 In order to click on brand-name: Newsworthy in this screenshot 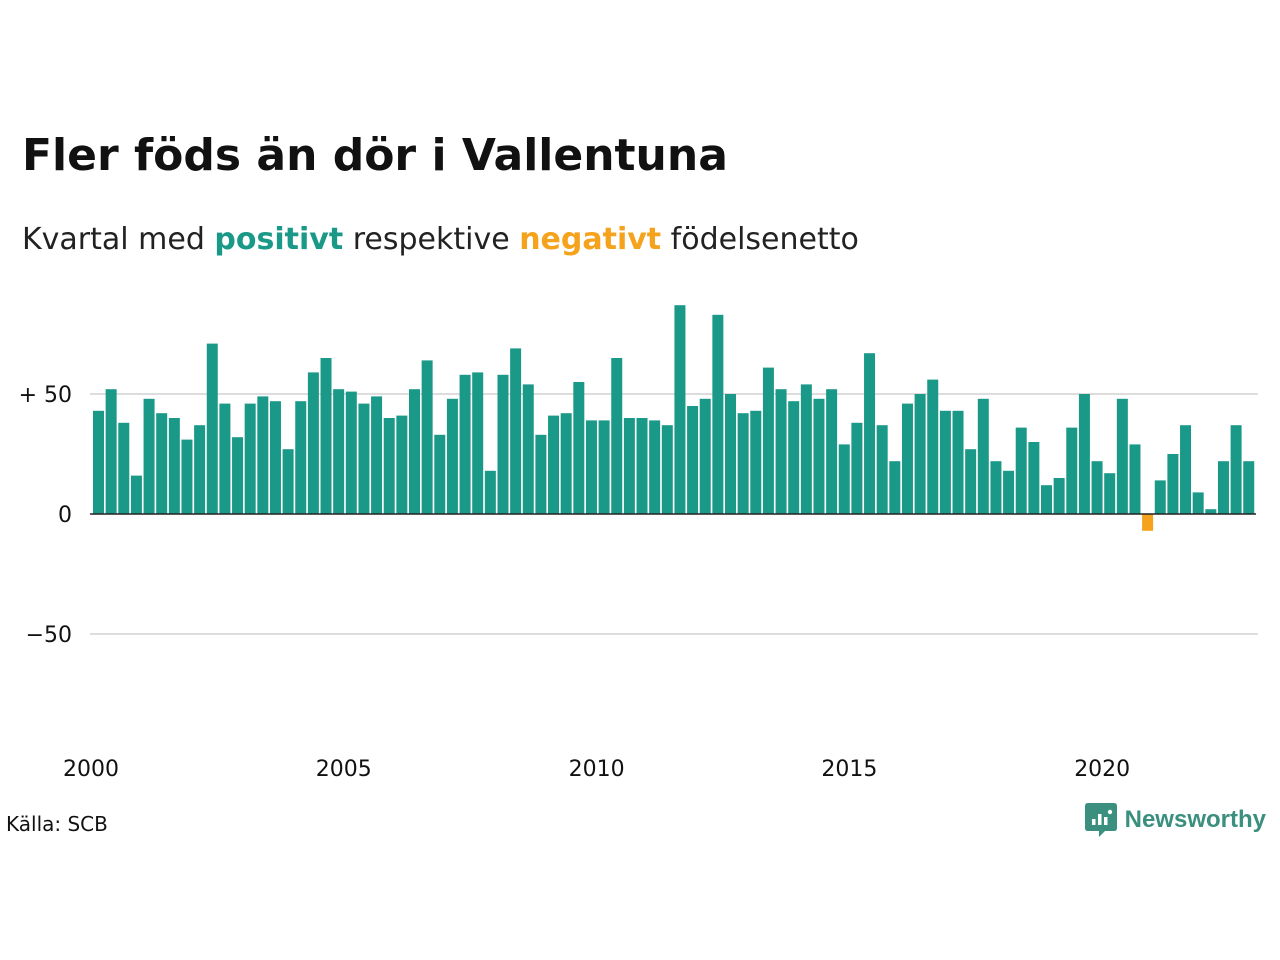, I will do `click(1195, 819)`.